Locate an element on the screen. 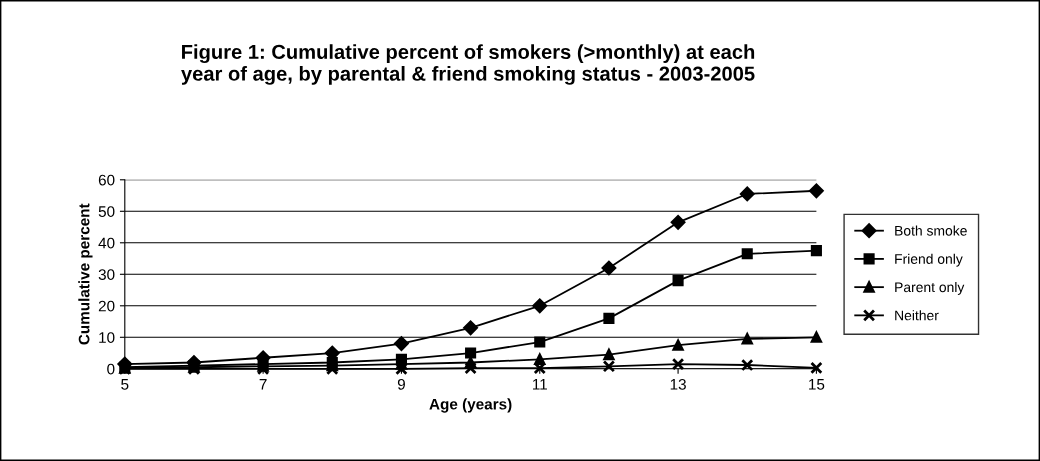  x-tick-label: 15 is located at coordinates (817, 384).